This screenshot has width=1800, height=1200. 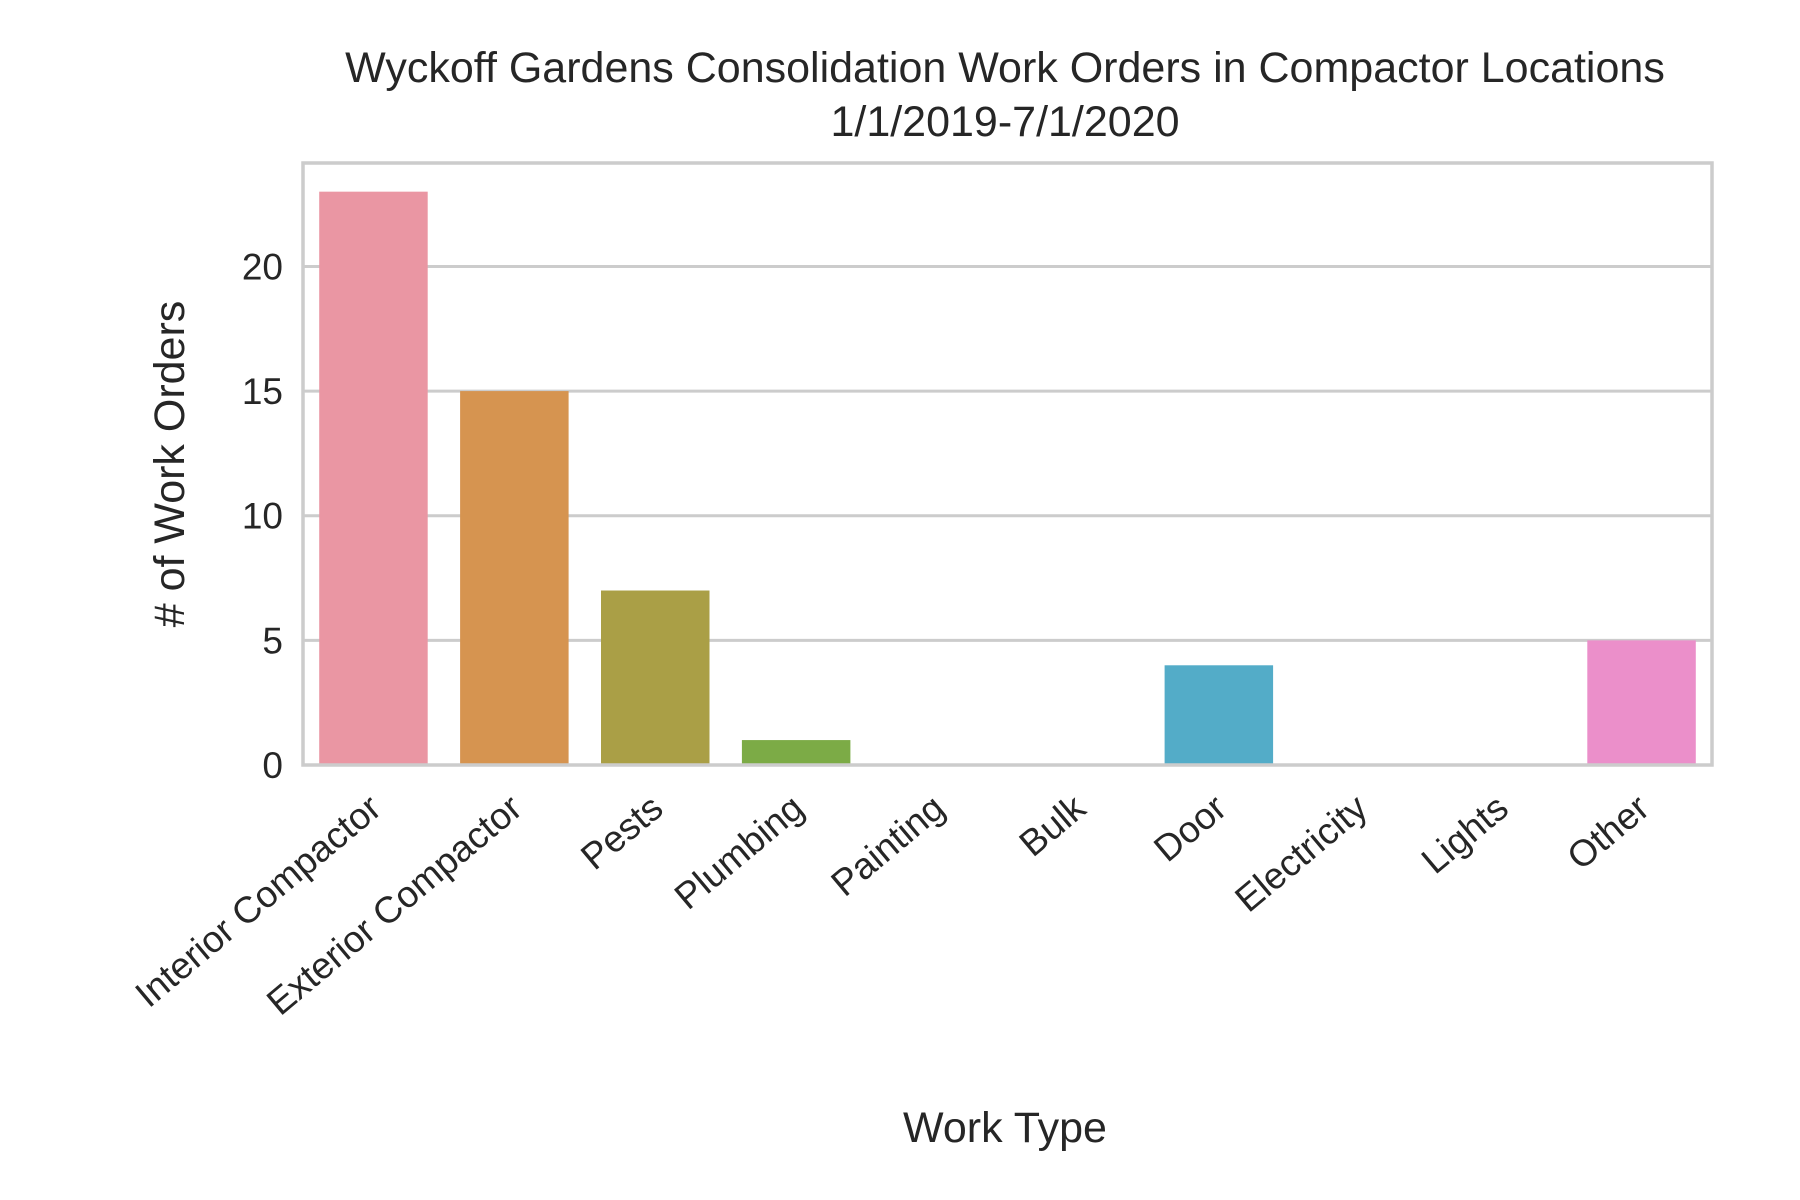 I want to click on x-tick-label: Bulk, so click(x=1053, y=825).